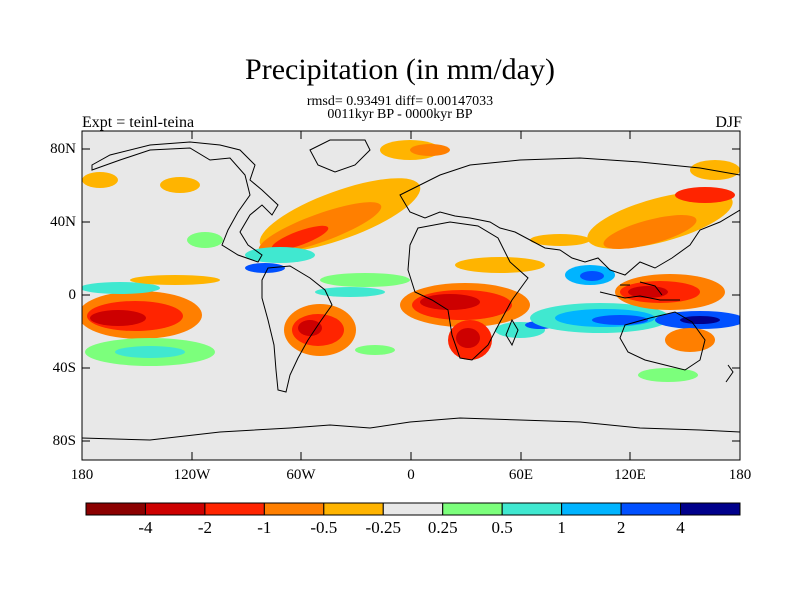 The width and height of the screenshot is (800, 600). I want to click on map-title: Precipitation (in mm/day), so click(400, 69).